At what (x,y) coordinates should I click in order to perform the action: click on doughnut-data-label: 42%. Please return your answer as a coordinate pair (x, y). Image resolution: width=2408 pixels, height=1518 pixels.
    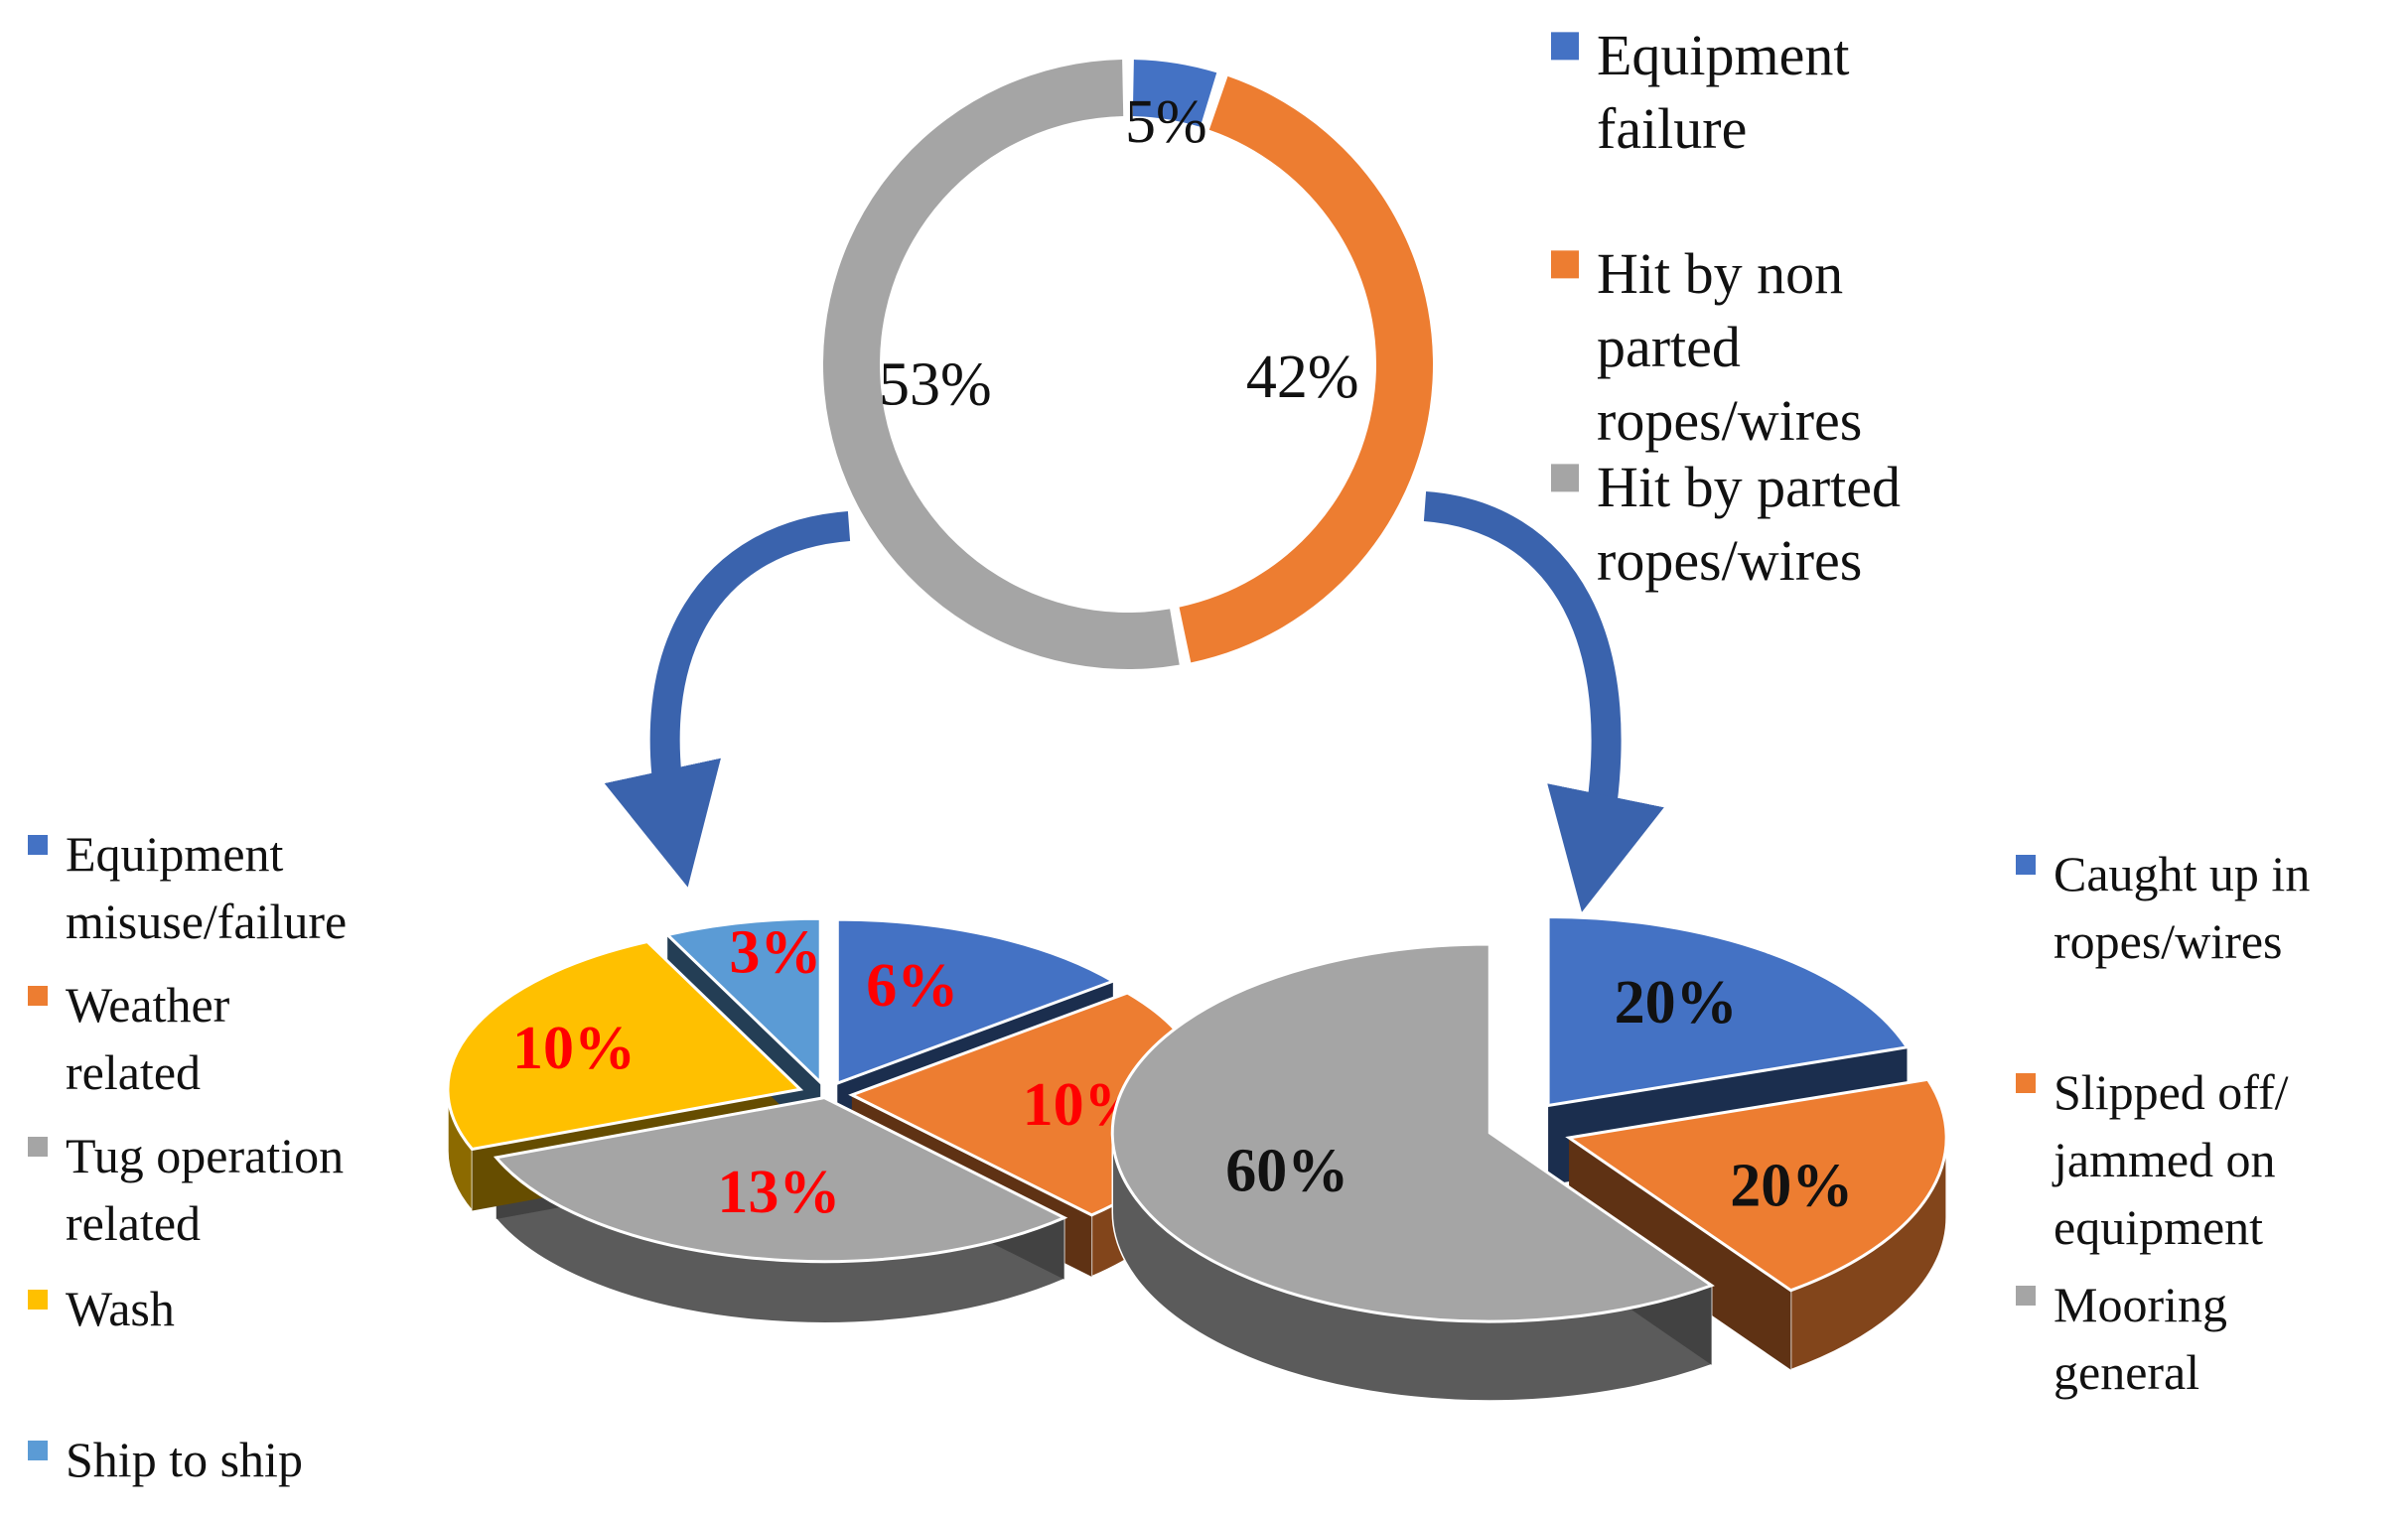
    Looking at the image, I should click on (1302, 377).